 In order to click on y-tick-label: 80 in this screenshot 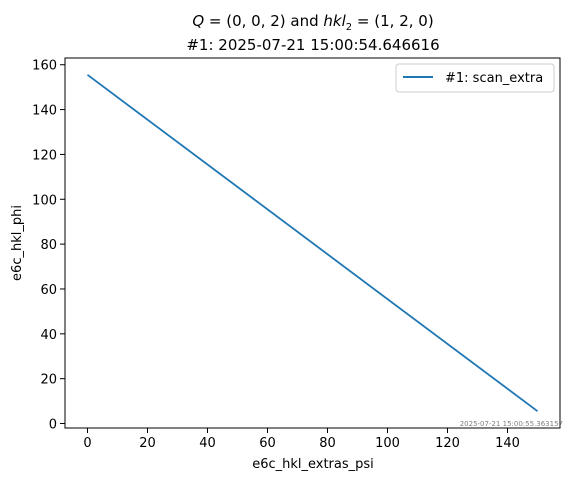, I will do `click(48, 245)`.